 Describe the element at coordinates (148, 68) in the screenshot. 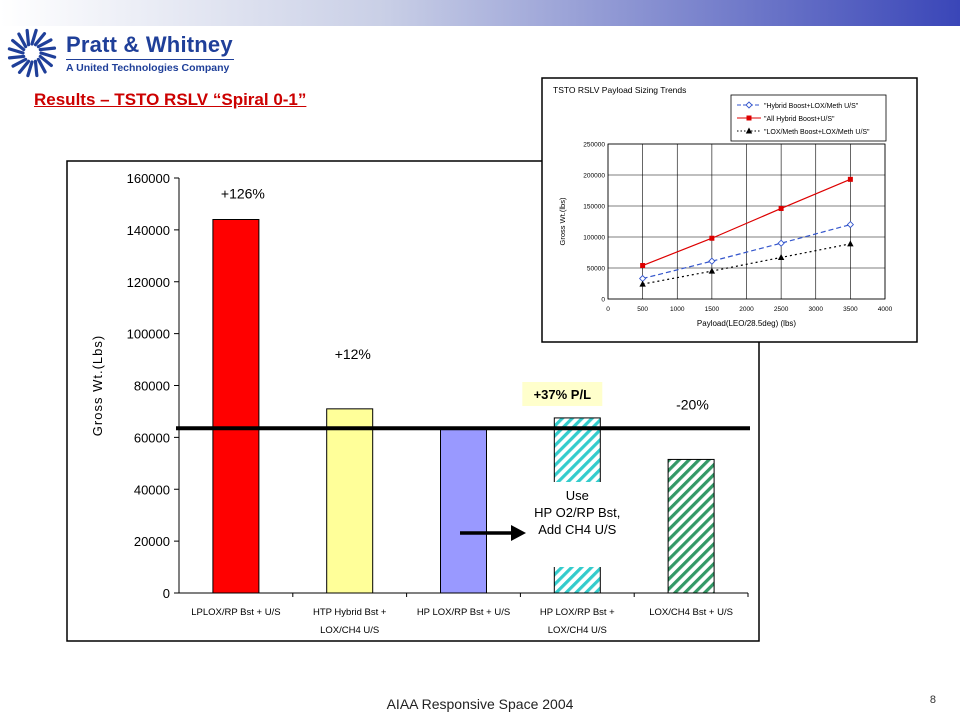

I see `brand-tagline: A United Technologies Company` at that location.